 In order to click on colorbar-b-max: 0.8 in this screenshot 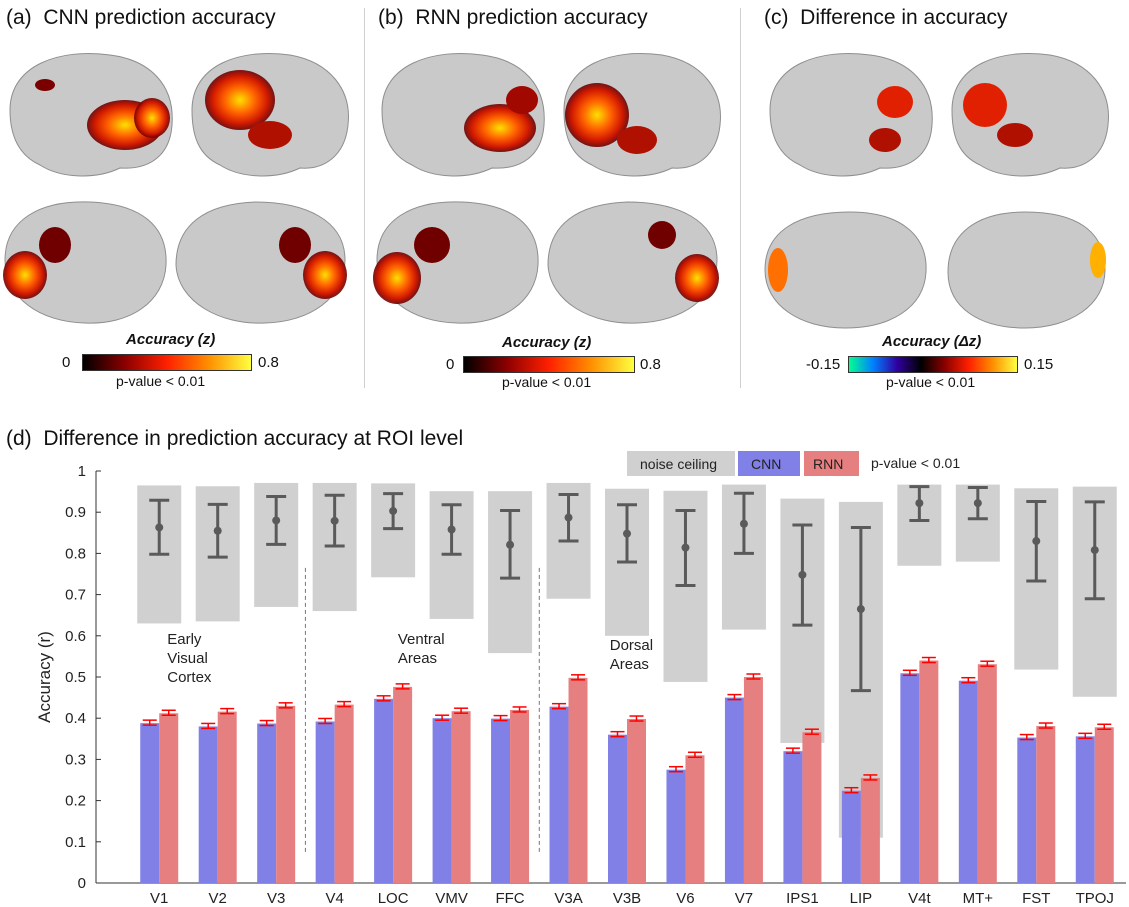, I will do `click(650, 364)`.